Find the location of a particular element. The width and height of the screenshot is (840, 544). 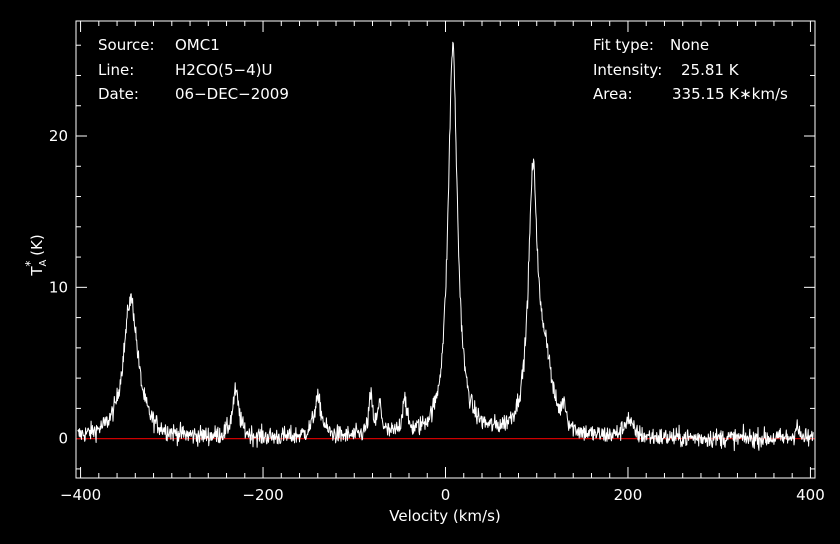

x-tick-labels: −400 −200 0 200 400 is located at coordinates (442, 495).